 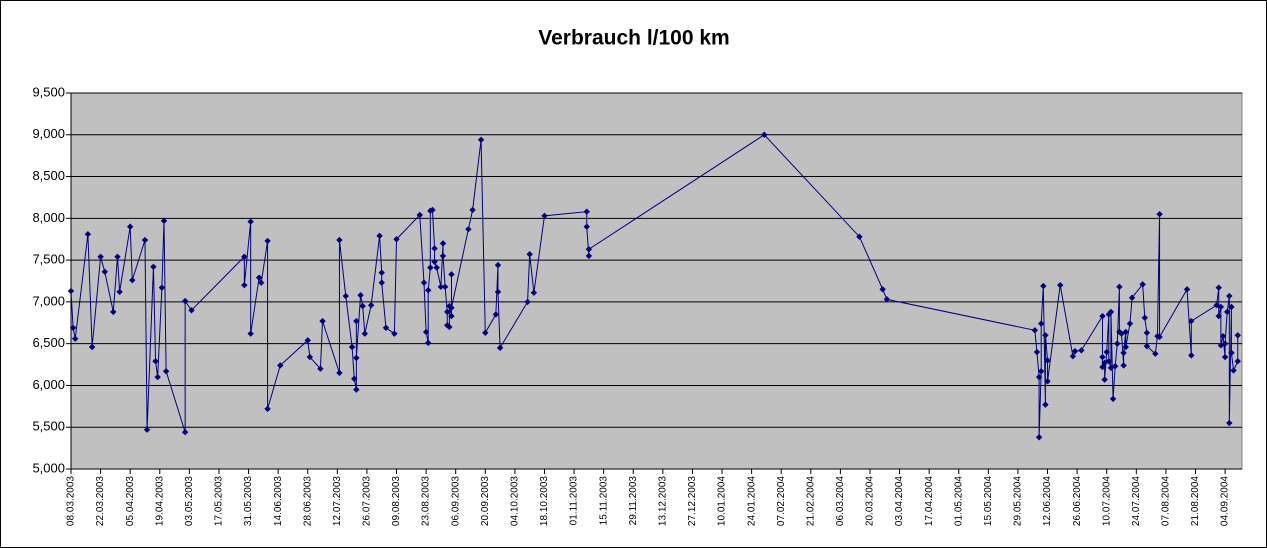 What do you see at coordinates (48, 175) in the screenshot?
I see `y-tick-label: 8,500` at bounding box center [48, 175].